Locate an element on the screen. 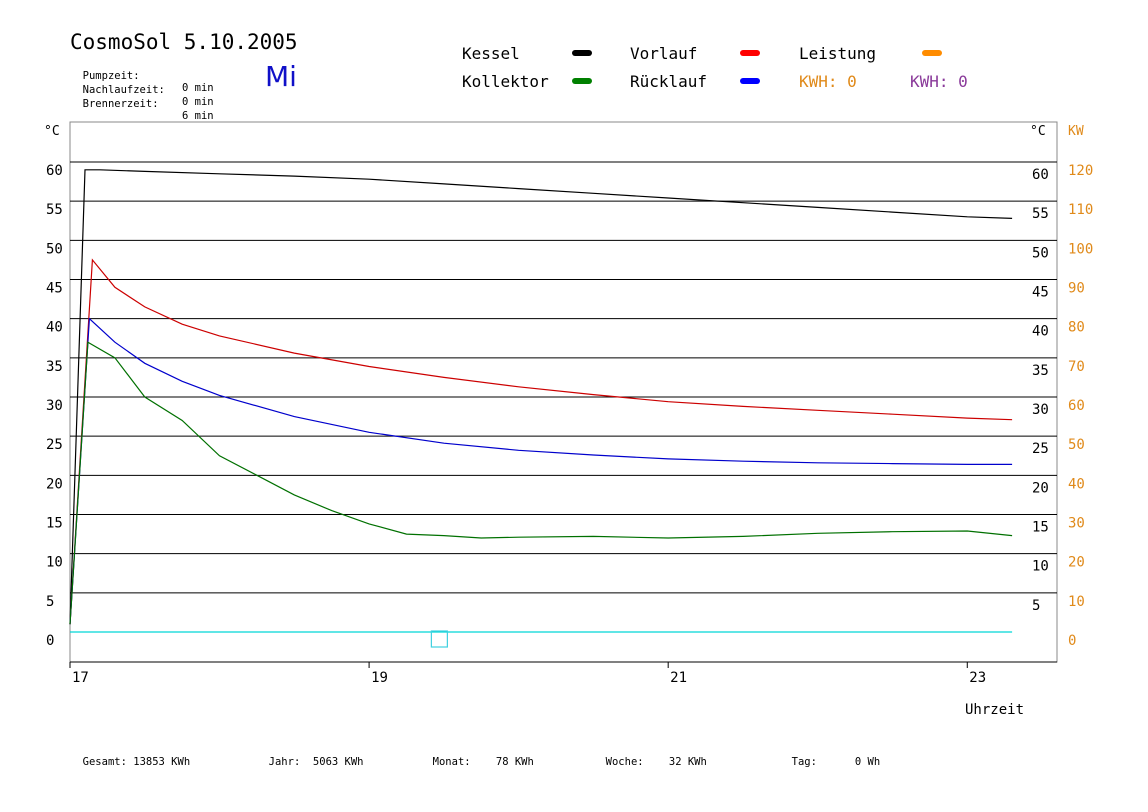 This screenshot has width=1148, height=812. x-tick-label: 17 is located at coordinates (80, 678).